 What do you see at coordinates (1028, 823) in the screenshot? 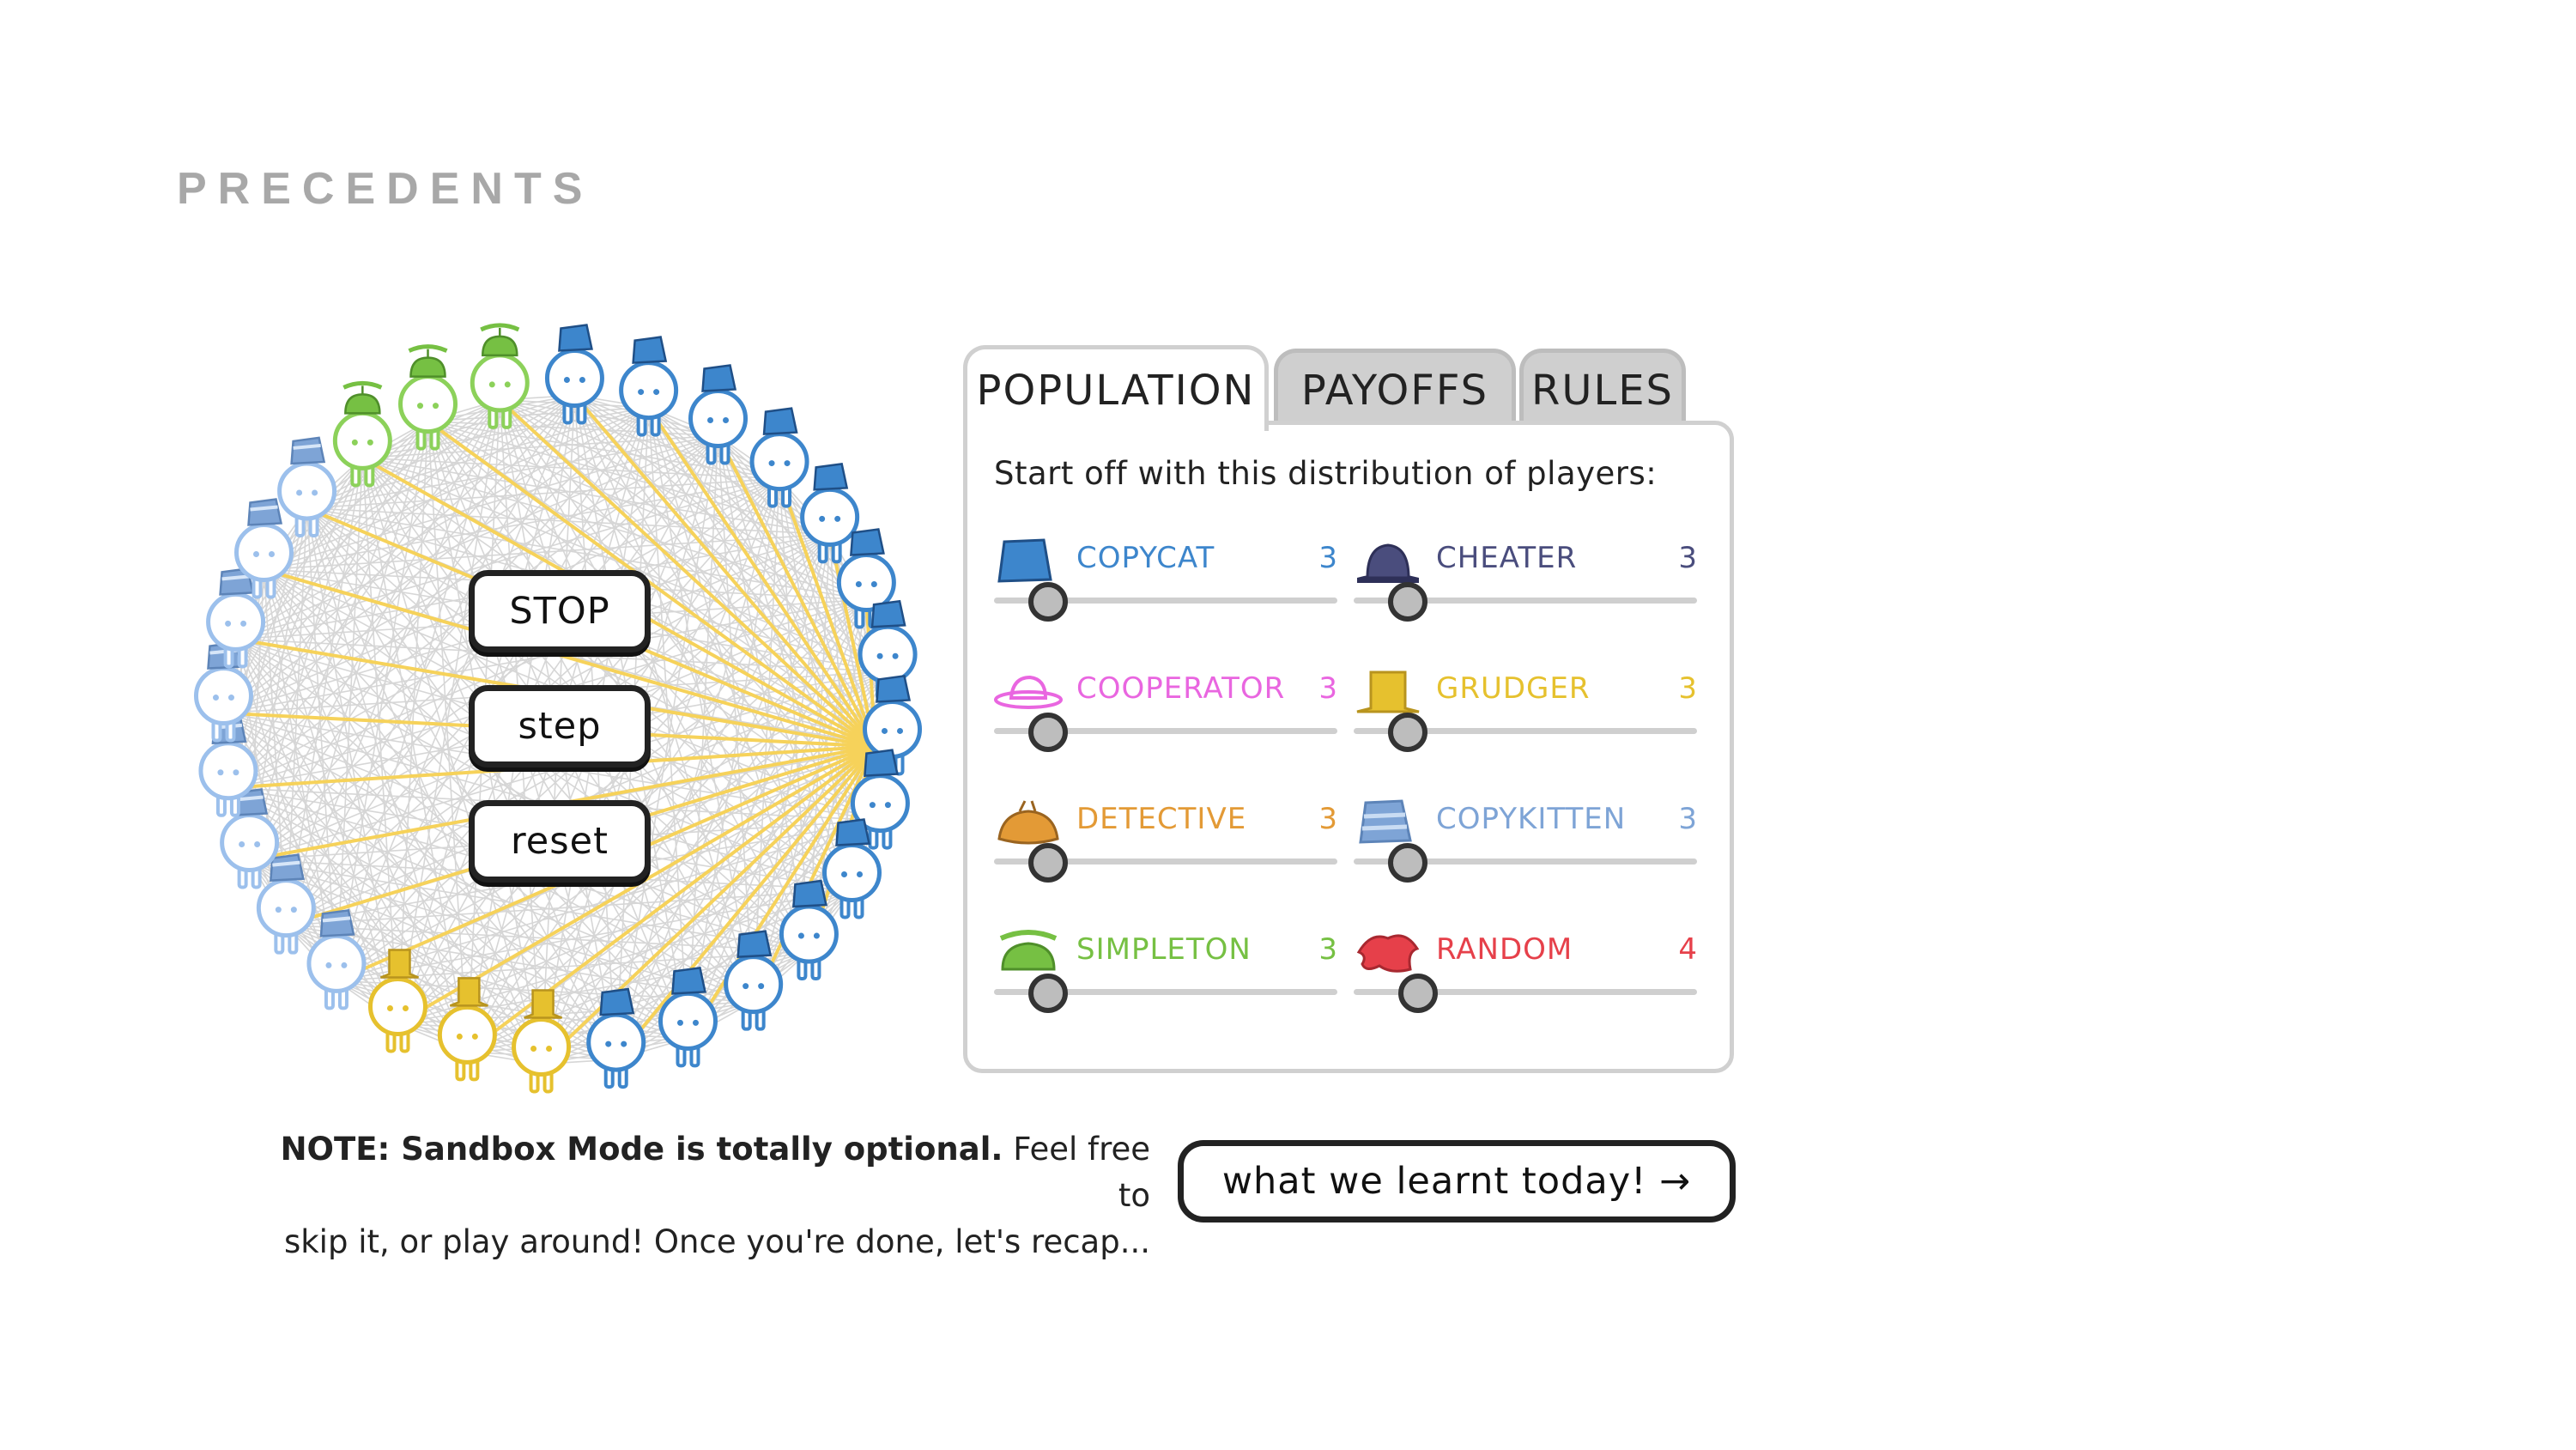
I see `detective-hat-icon` at bounding box center [1028, 823].